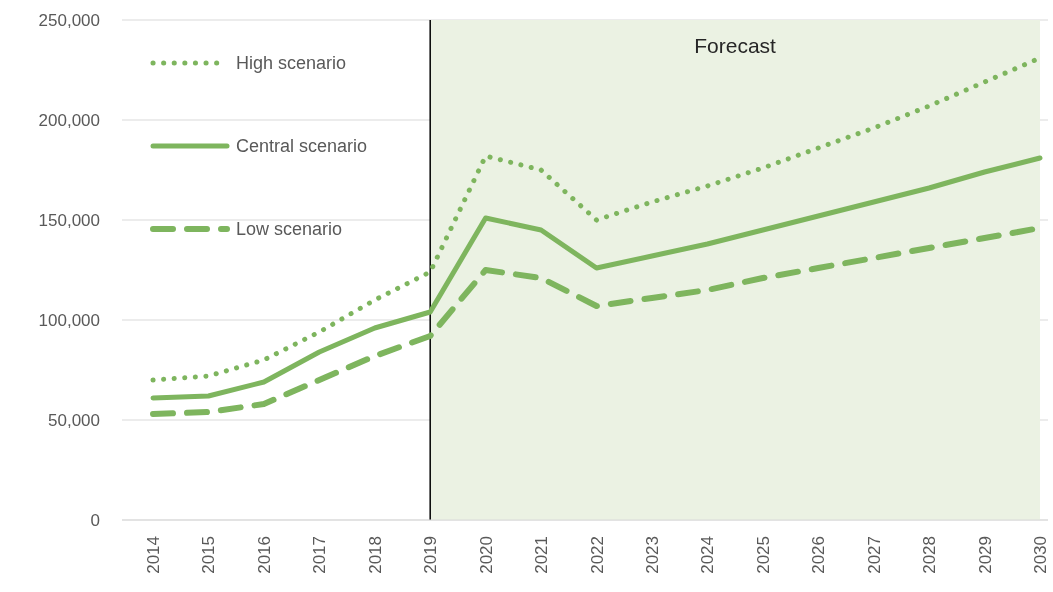 The image size is (1053, 592). I want to click on x-tick-label: 2016, so click(264, 555).